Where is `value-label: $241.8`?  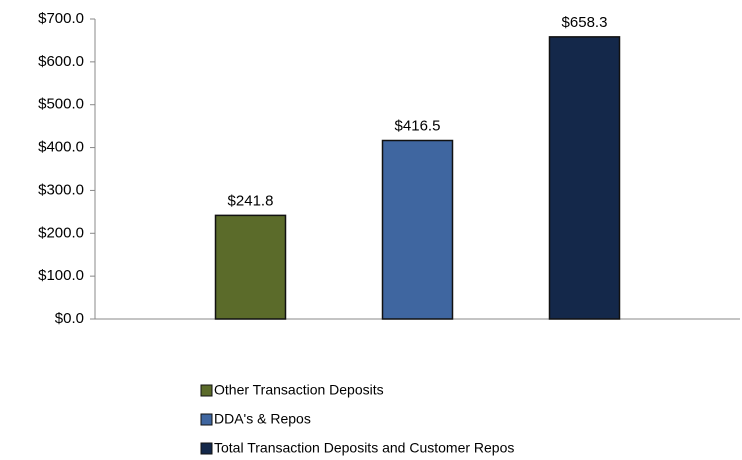 value-label: $241.8 is located at coordinates (251, 200).